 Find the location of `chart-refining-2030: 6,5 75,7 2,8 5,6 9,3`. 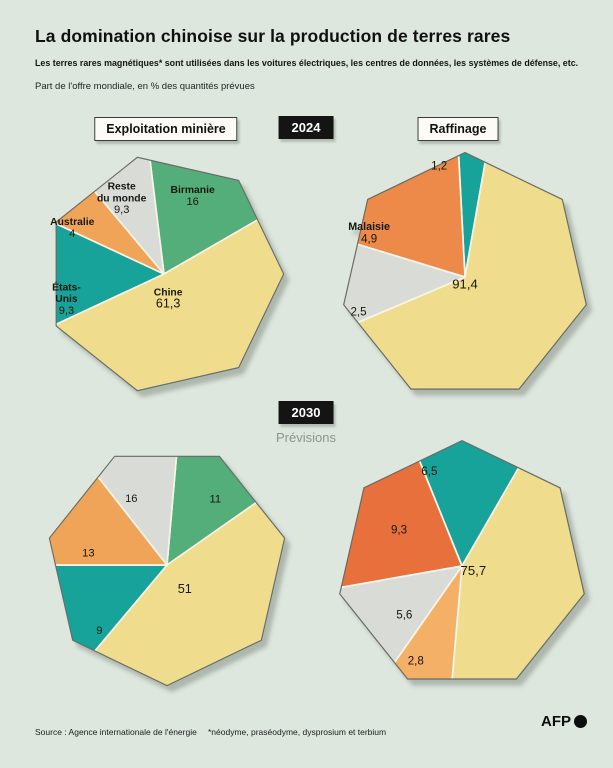

chart-refining-2030: 6,5 75,7 2,8 5,6 9,3 is located at coordinates (462, 566).